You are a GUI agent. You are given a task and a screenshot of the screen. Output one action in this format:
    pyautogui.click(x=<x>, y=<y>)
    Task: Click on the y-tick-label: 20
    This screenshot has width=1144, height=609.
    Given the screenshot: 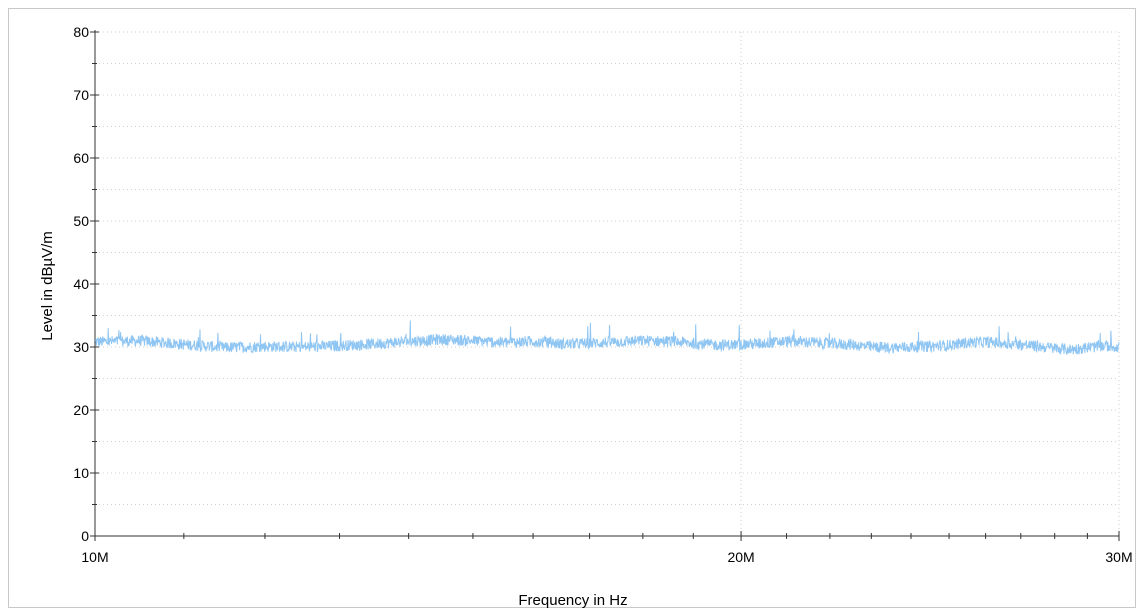 What is the action you would take?
    pyautogui.click(x=81, y=410)
    